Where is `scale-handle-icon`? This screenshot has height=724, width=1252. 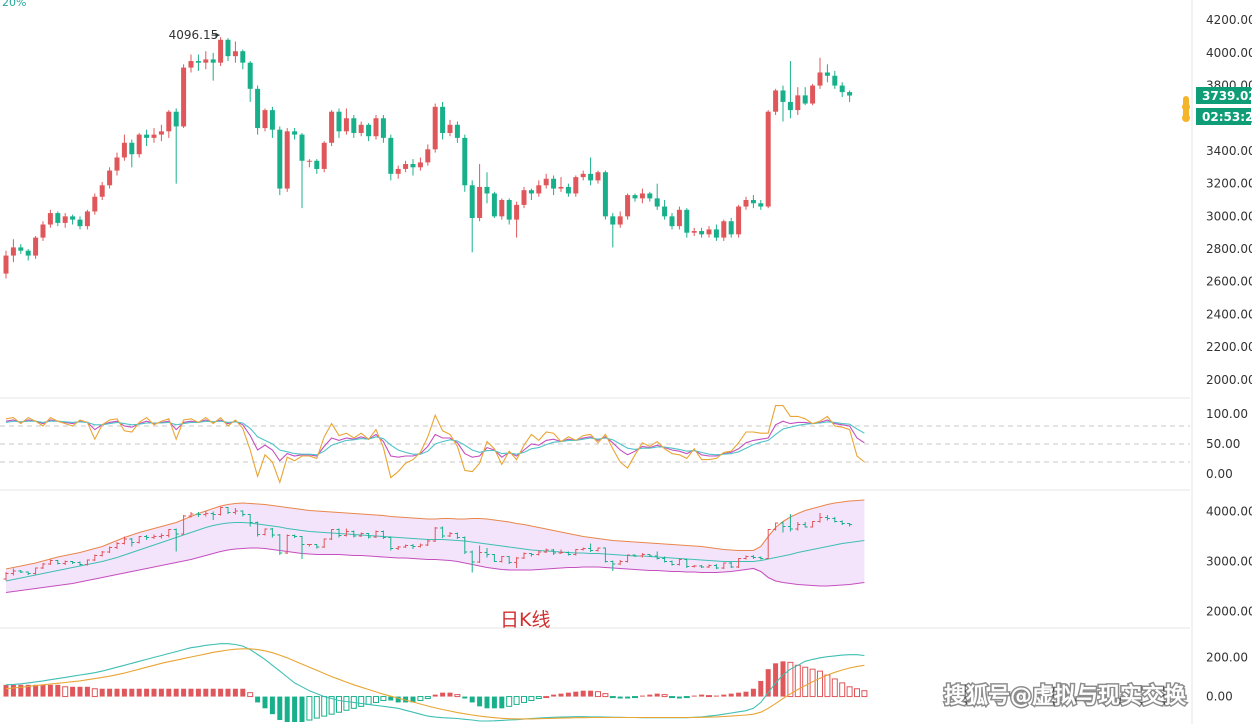
scale-handle-icon is located at coordinates (1186, 107).